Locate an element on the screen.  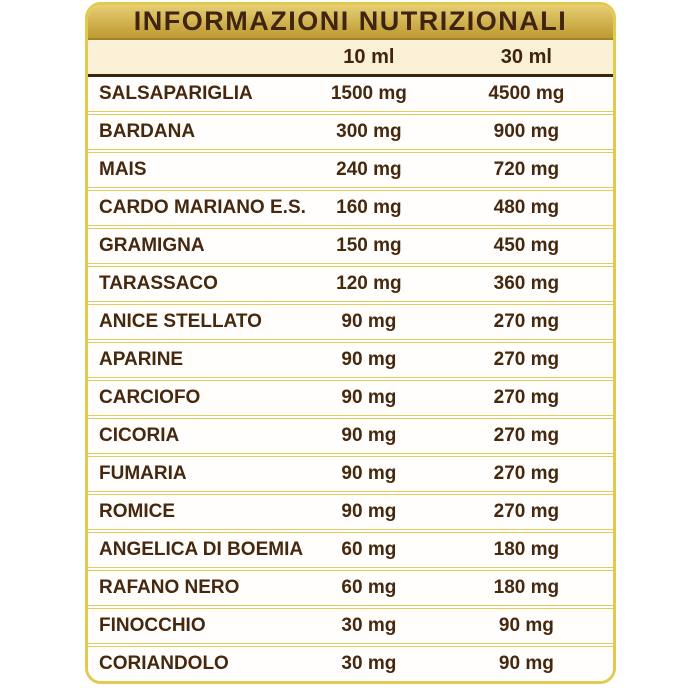
table-row: MAIS 240 mg 720 mg is located at coordinates (350, 168).